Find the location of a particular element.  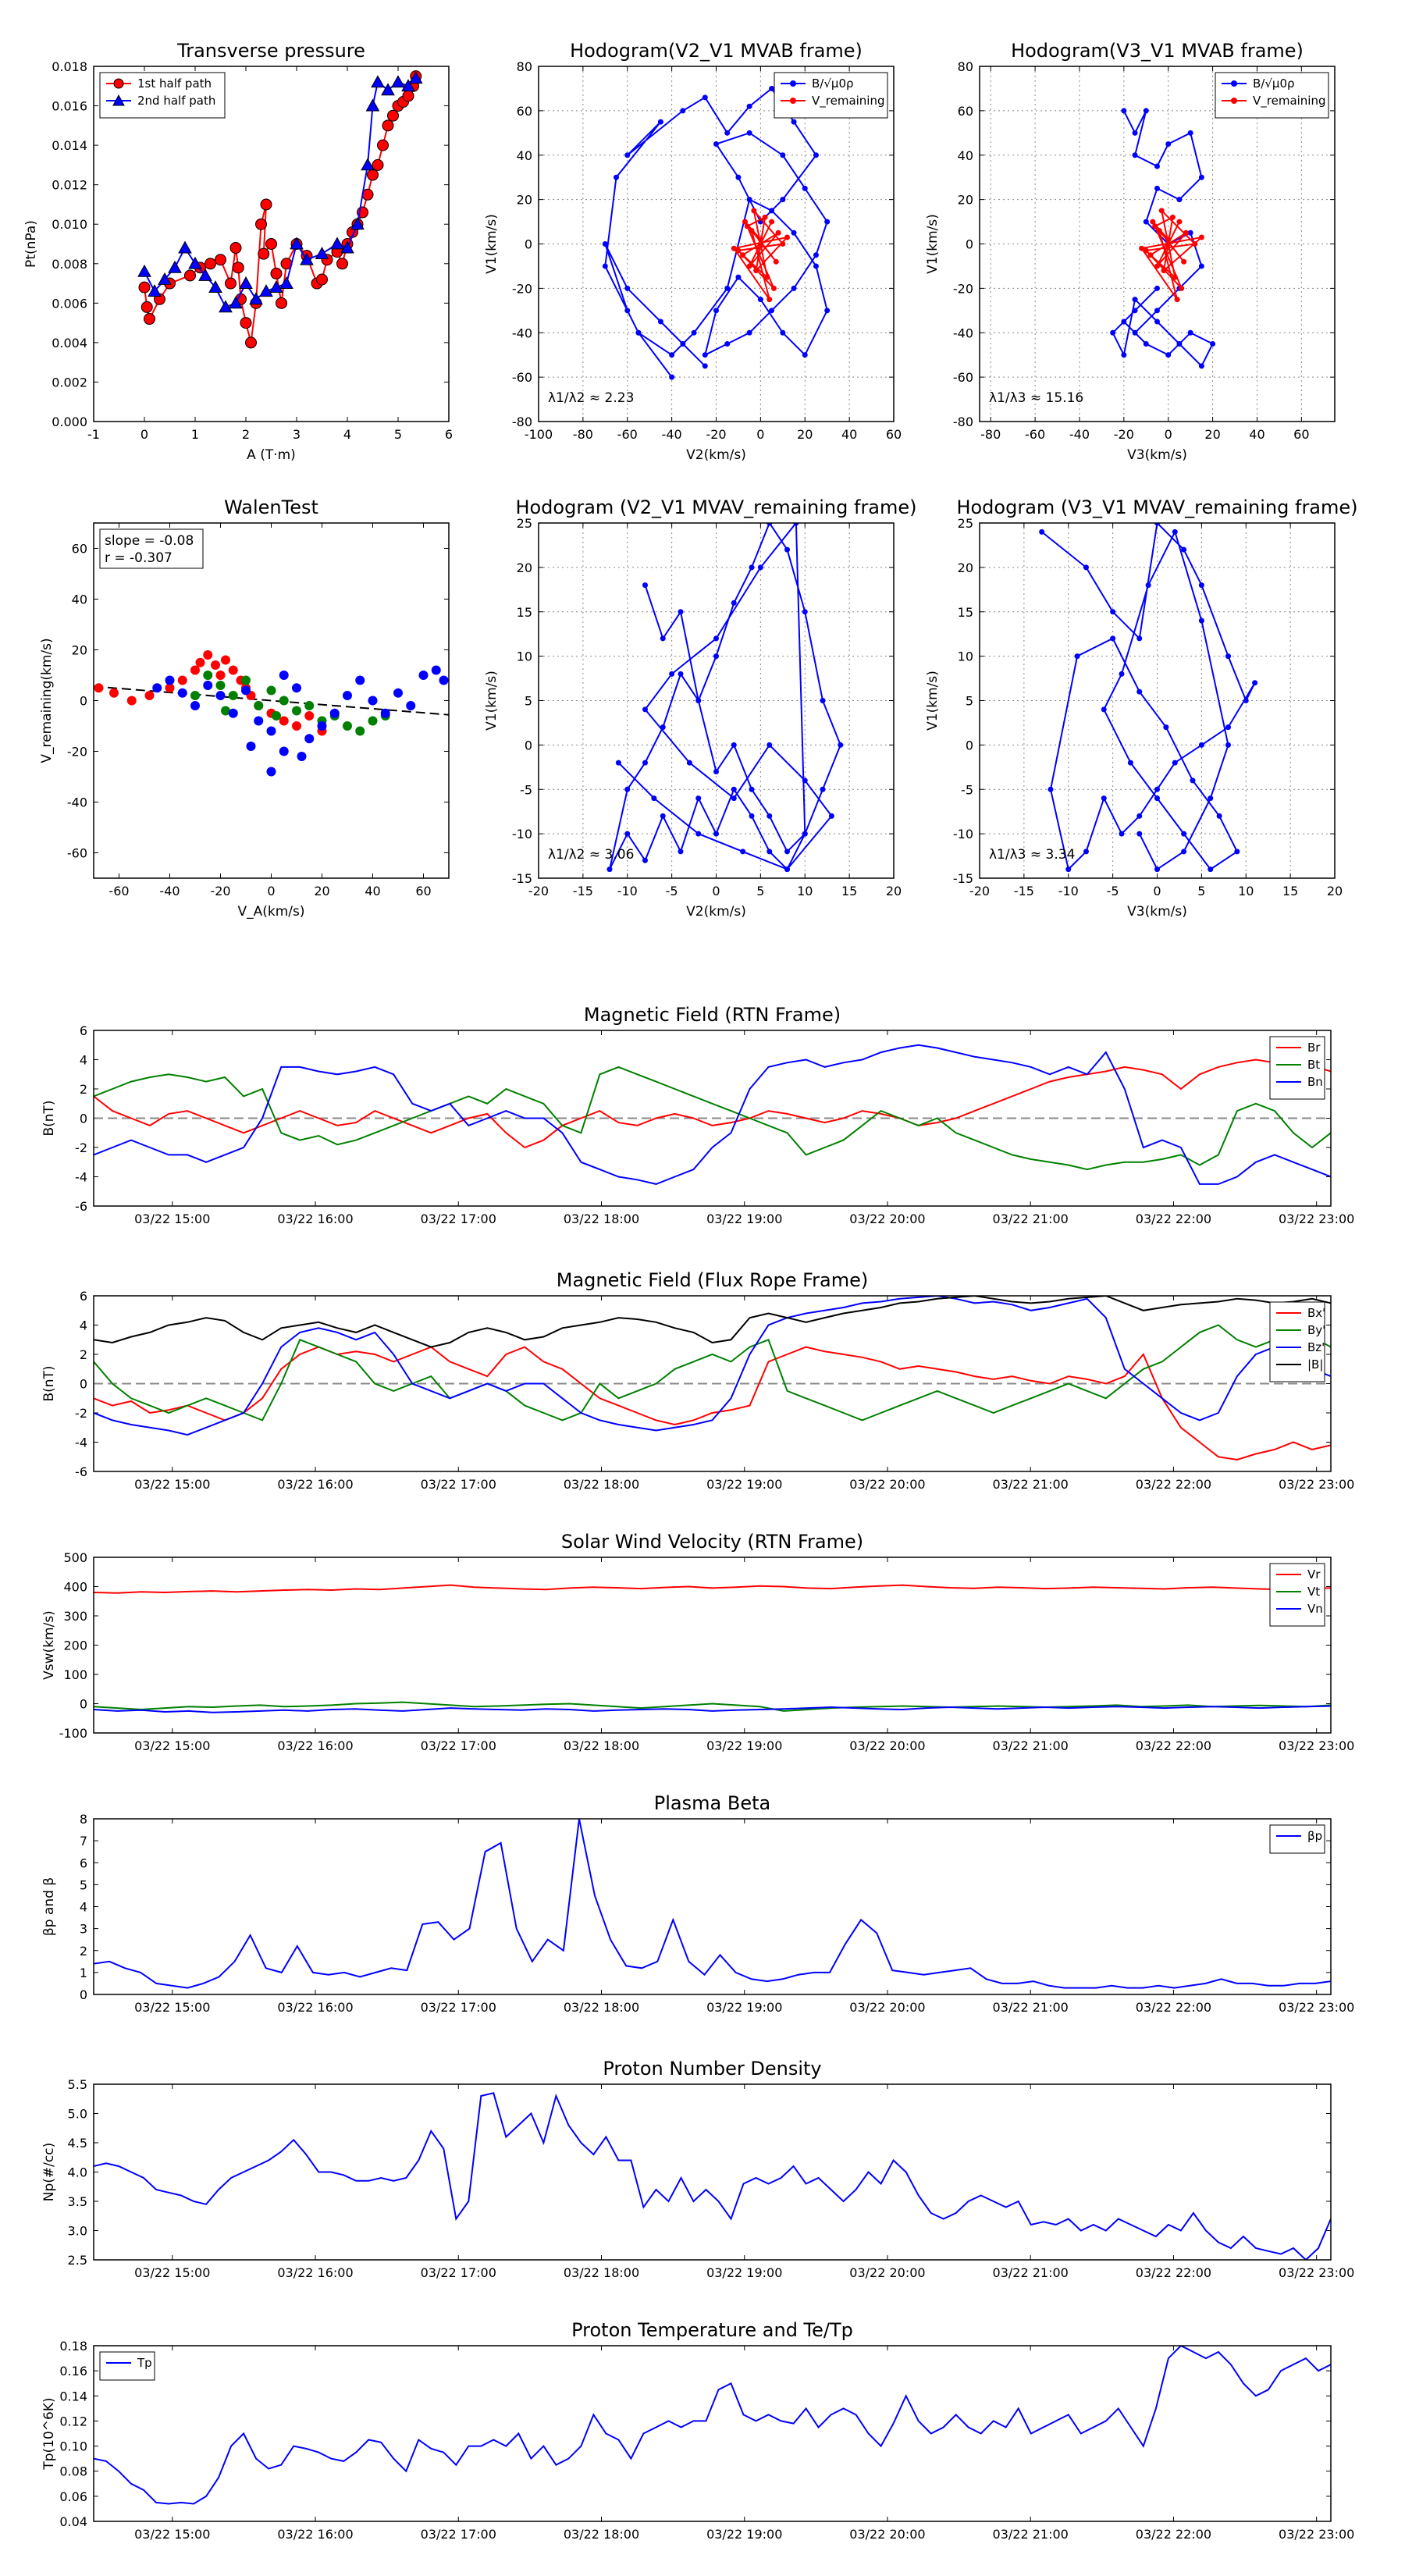

x-tick-label: 03/22 17:00 is located at coordinates (458, 1745).